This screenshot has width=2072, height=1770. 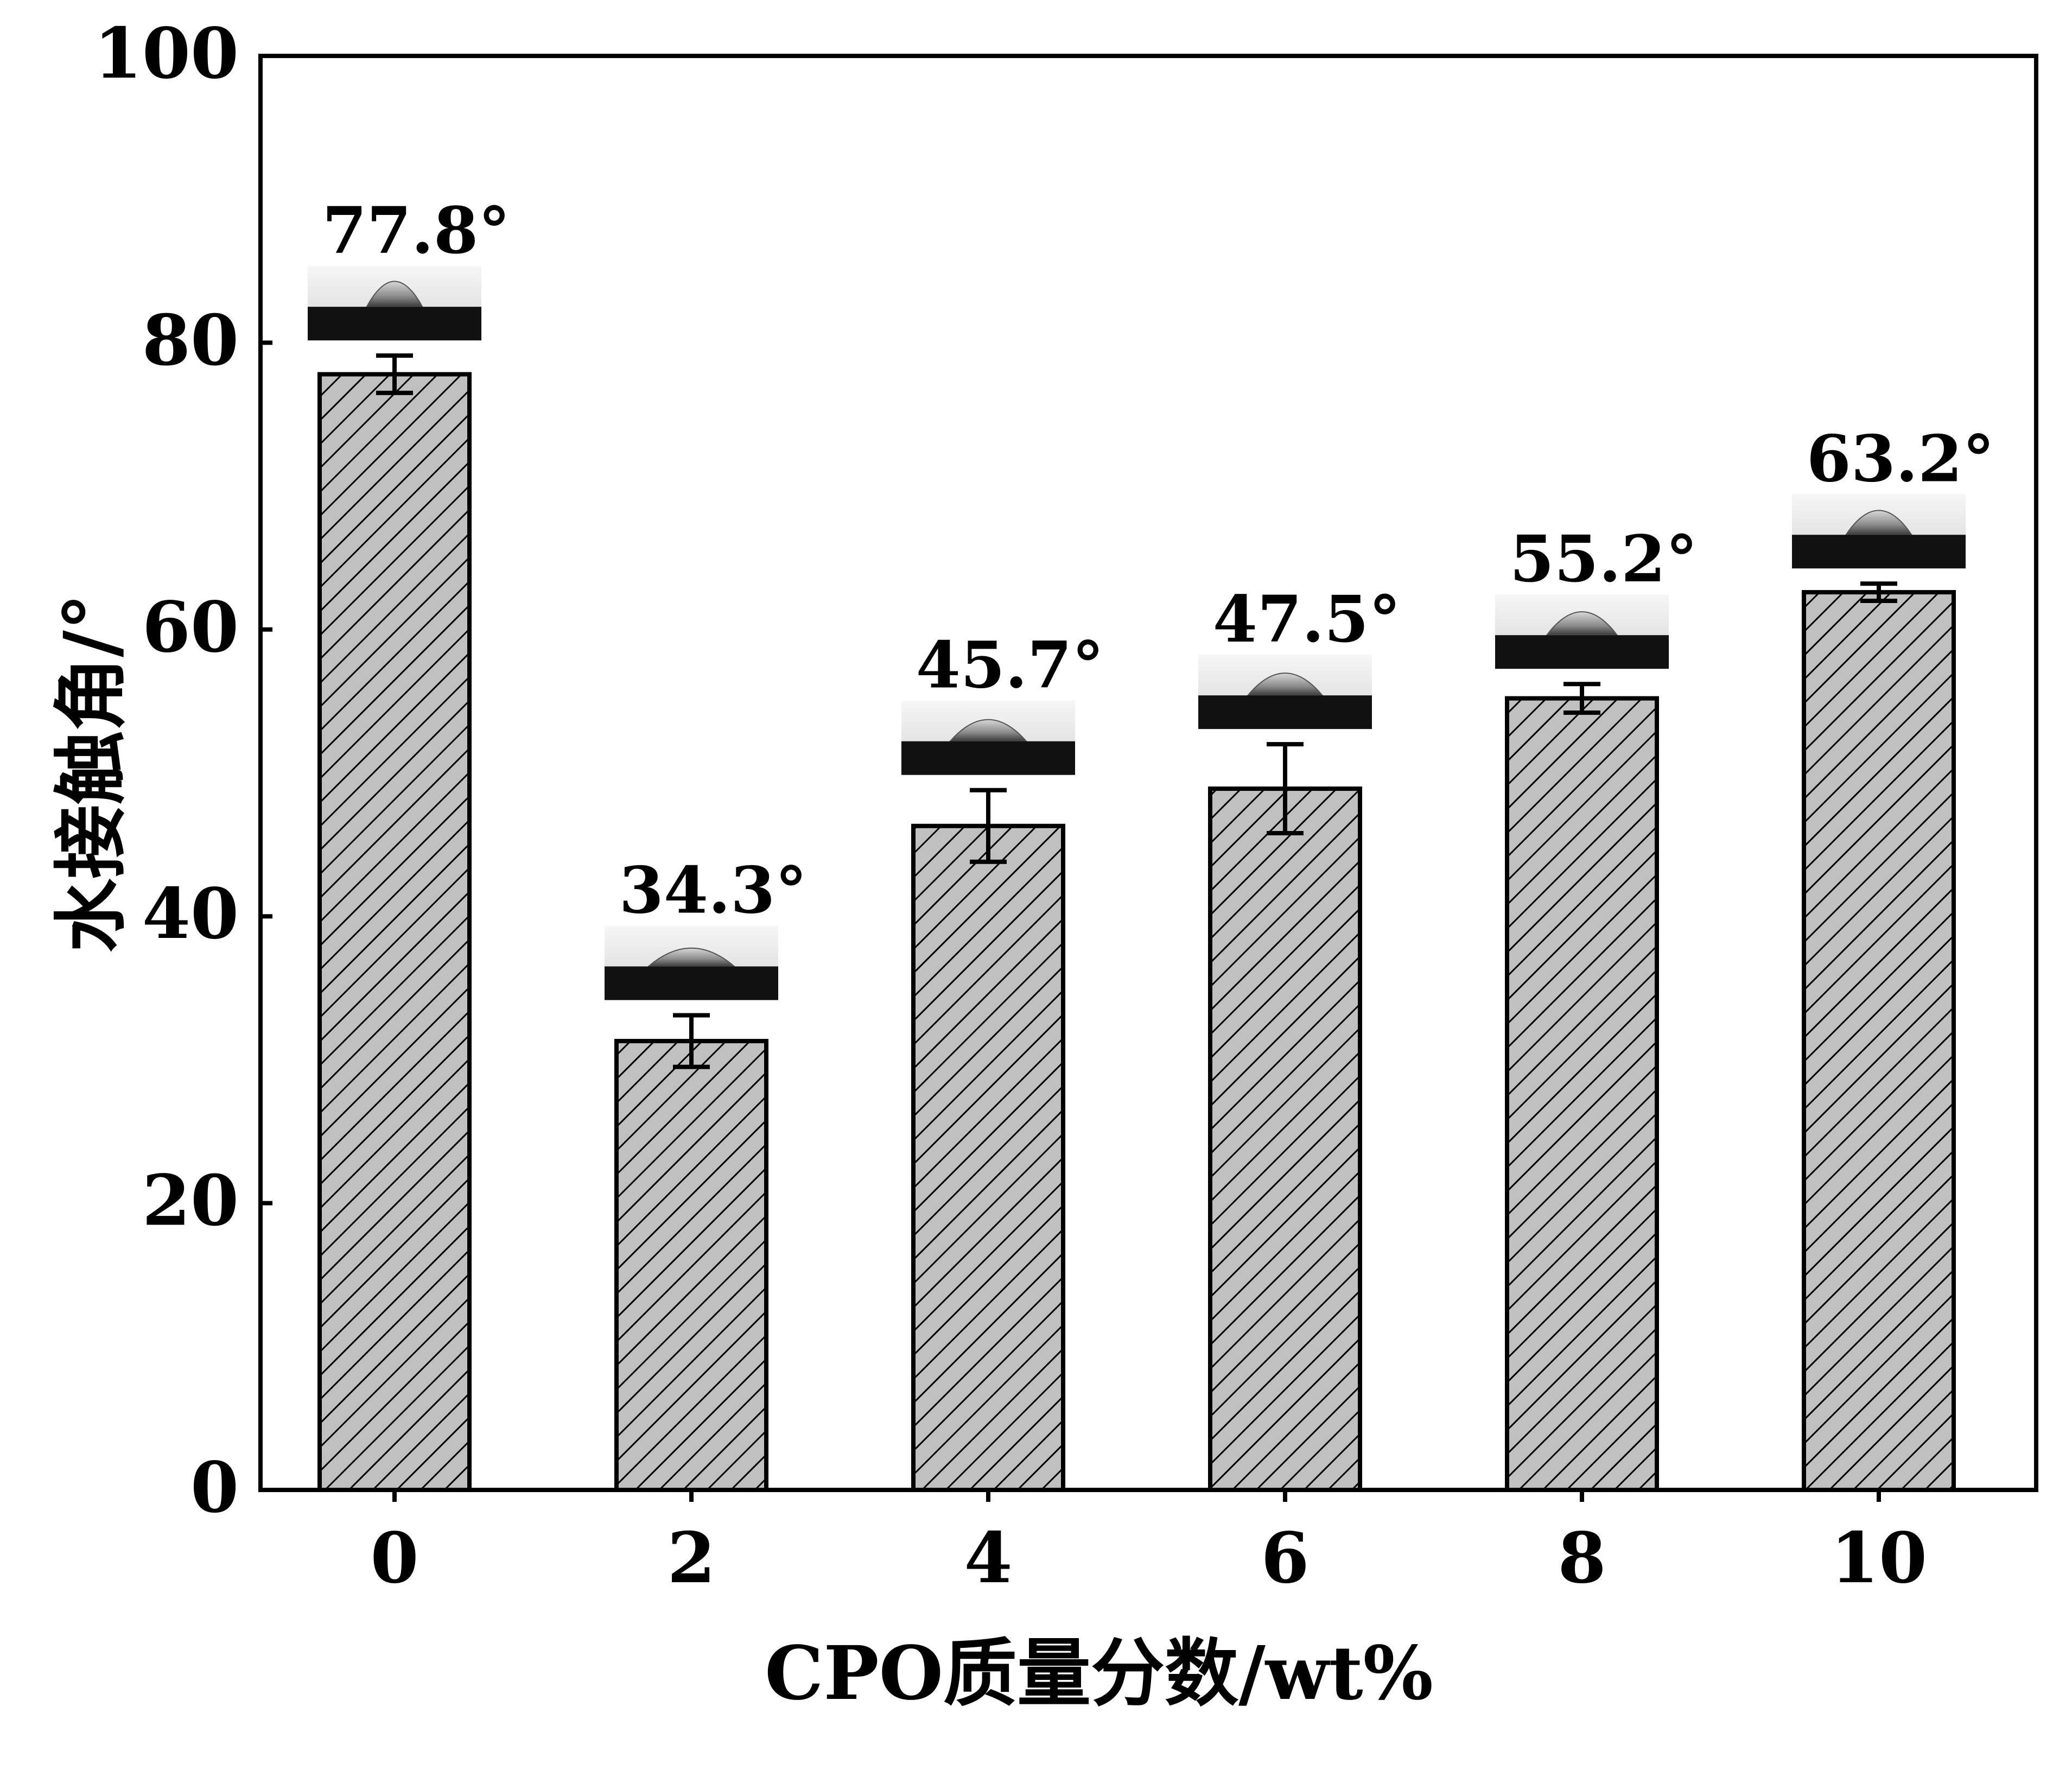 What do you see at coordinates (1582, 1558) in the screenshot?
I see `x-tick-label: 8` at bounding box center [1582, 1558].